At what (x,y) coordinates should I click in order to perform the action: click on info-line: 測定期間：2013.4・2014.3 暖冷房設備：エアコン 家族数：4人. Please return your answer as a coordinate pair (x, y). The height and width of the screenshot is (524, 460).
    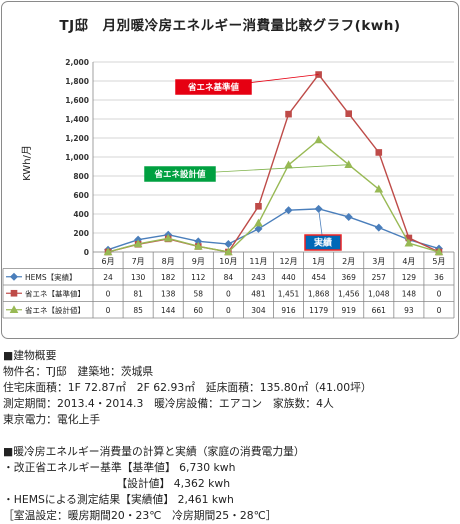
    Looking at the image, I should click on (168, 403).